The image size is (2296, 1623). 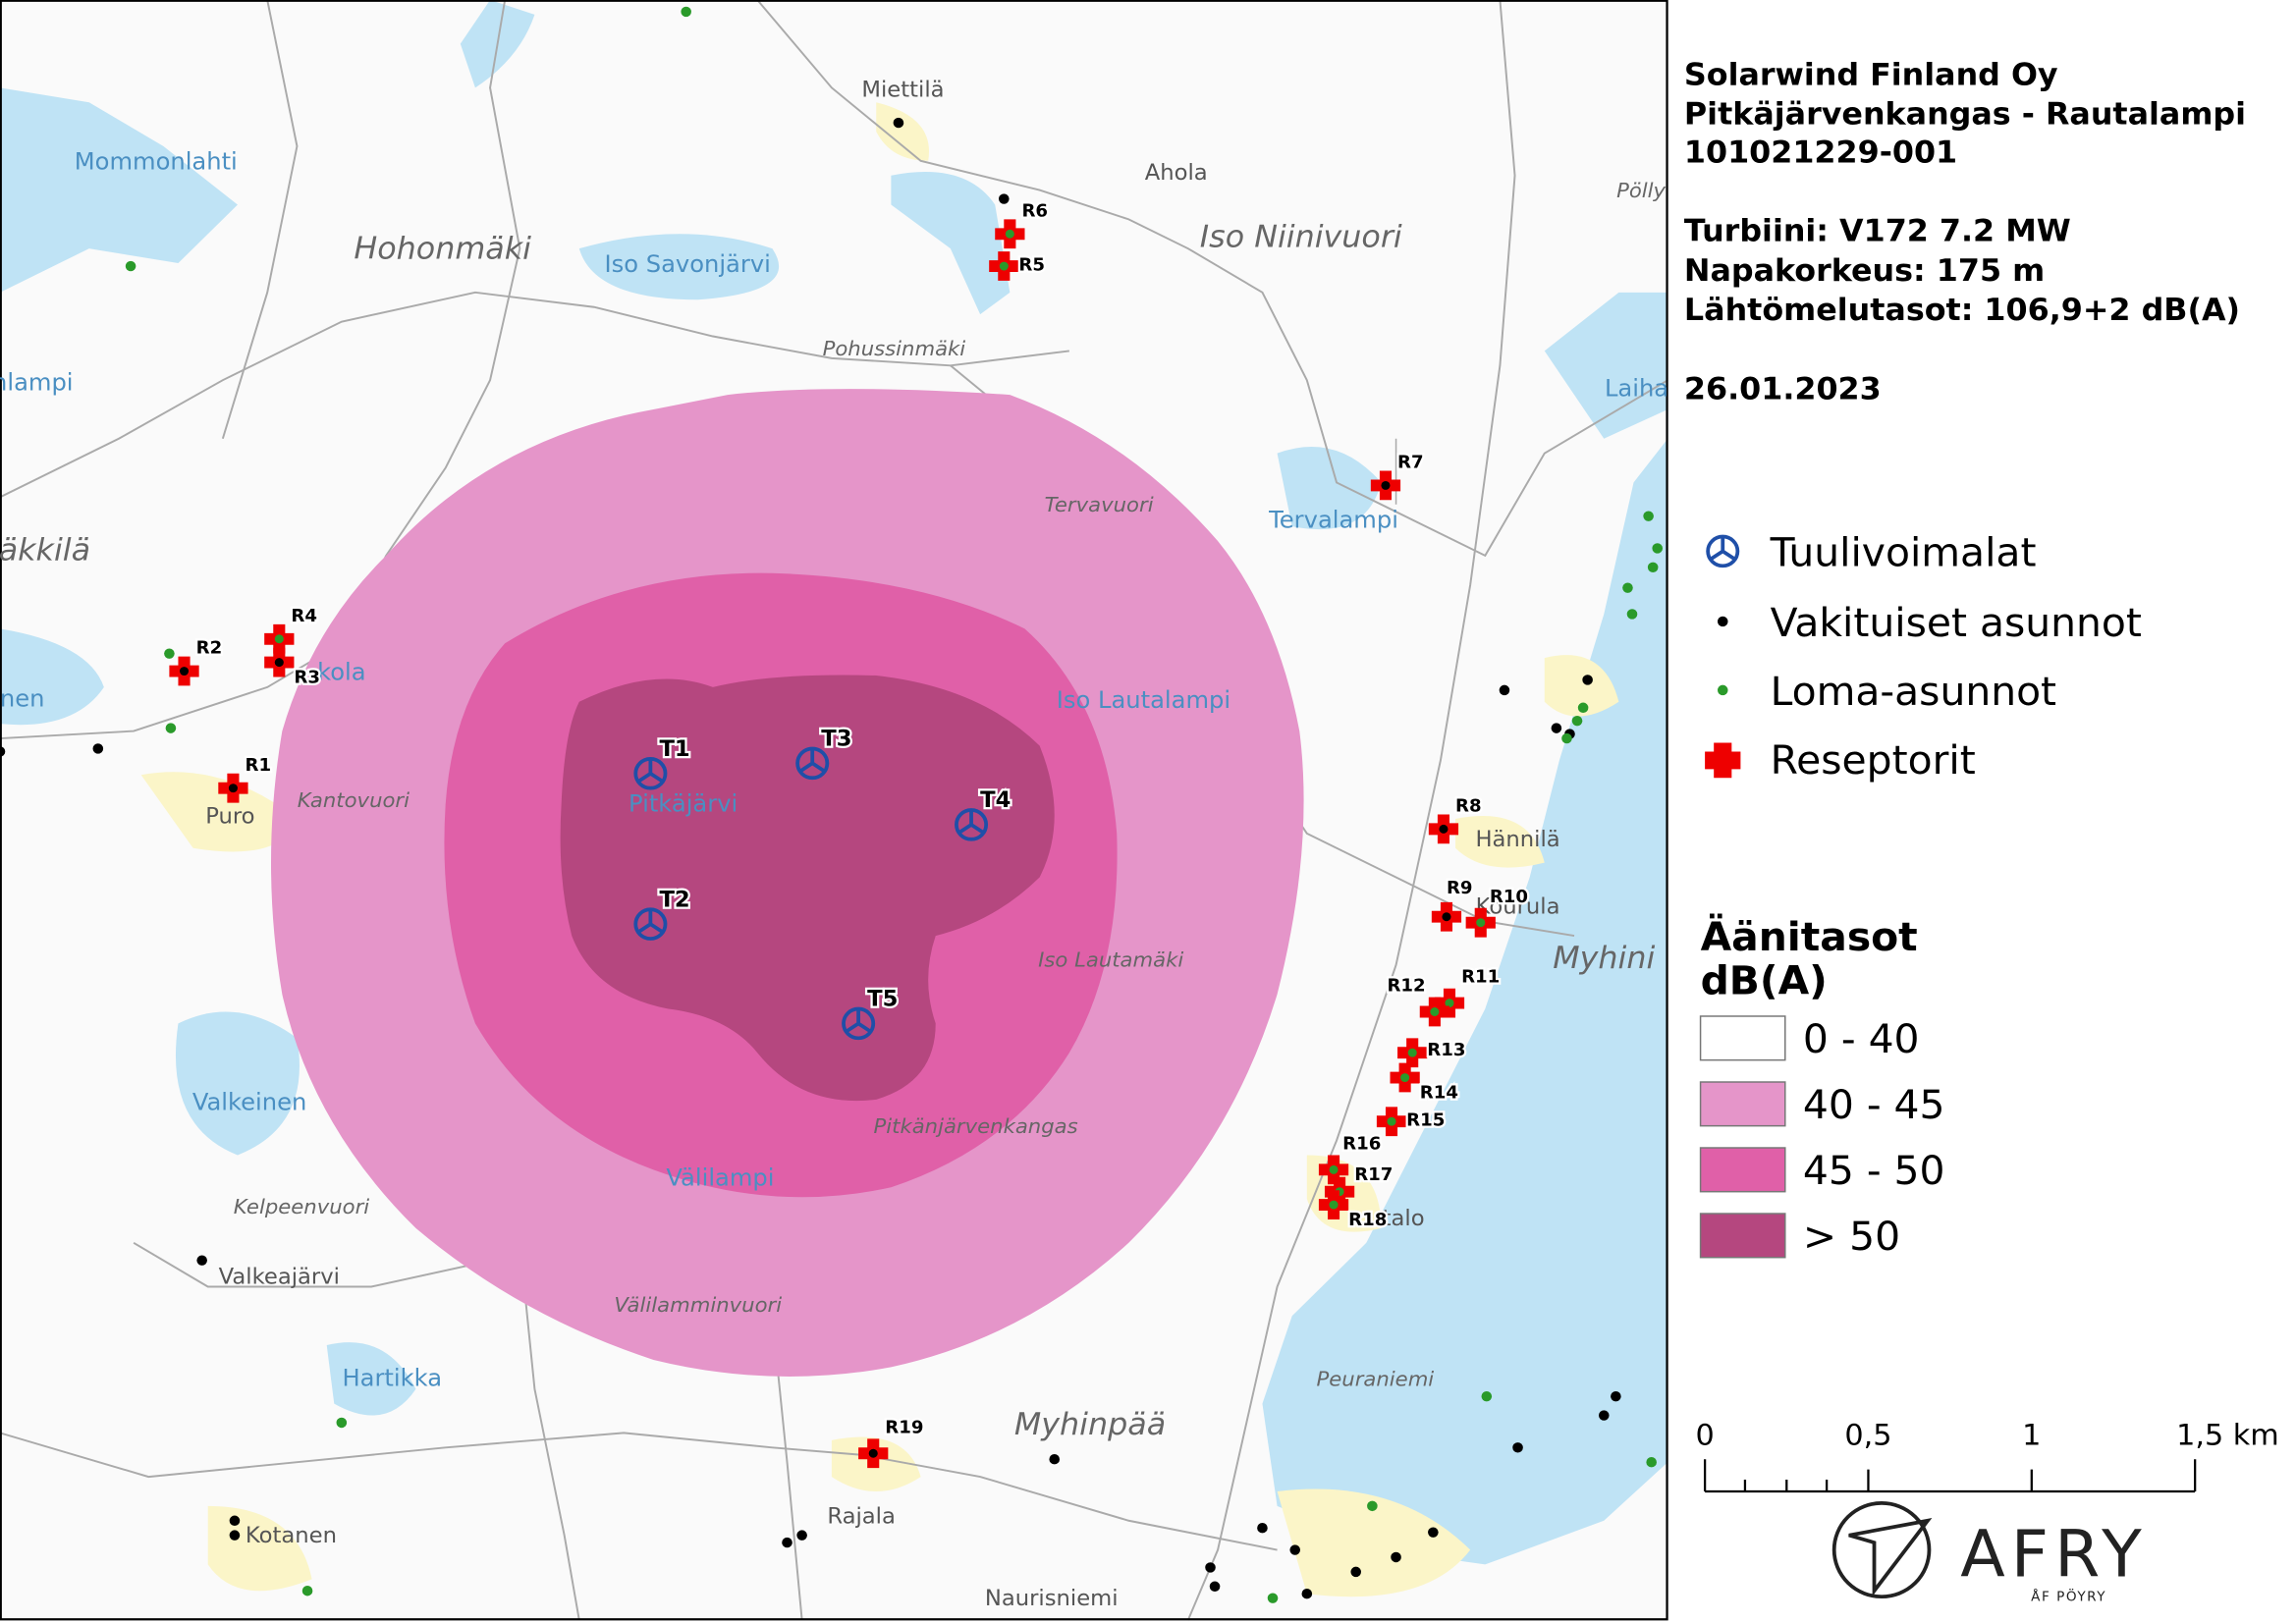 I want to click on receptor-label: R4, so click(x=304, y=616).